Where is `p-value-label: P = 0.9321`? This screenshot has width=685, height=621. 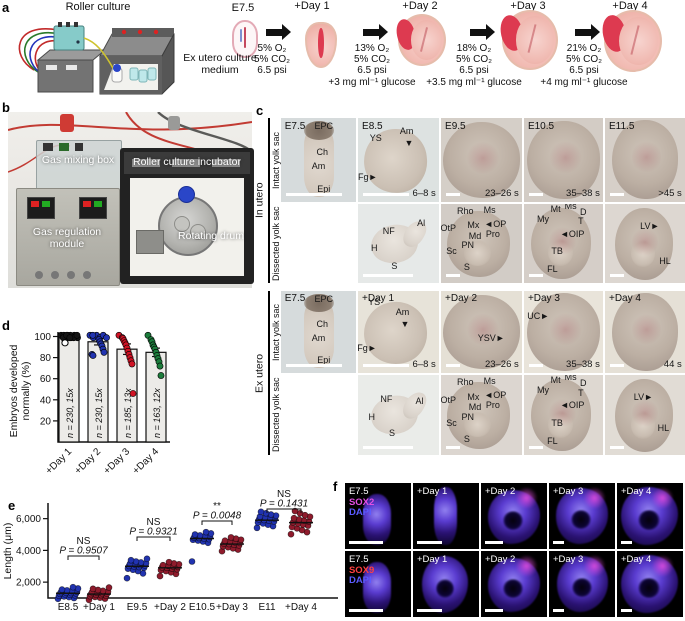 p-value-label: P = 0.9321 is located at coordinates (153, 532).